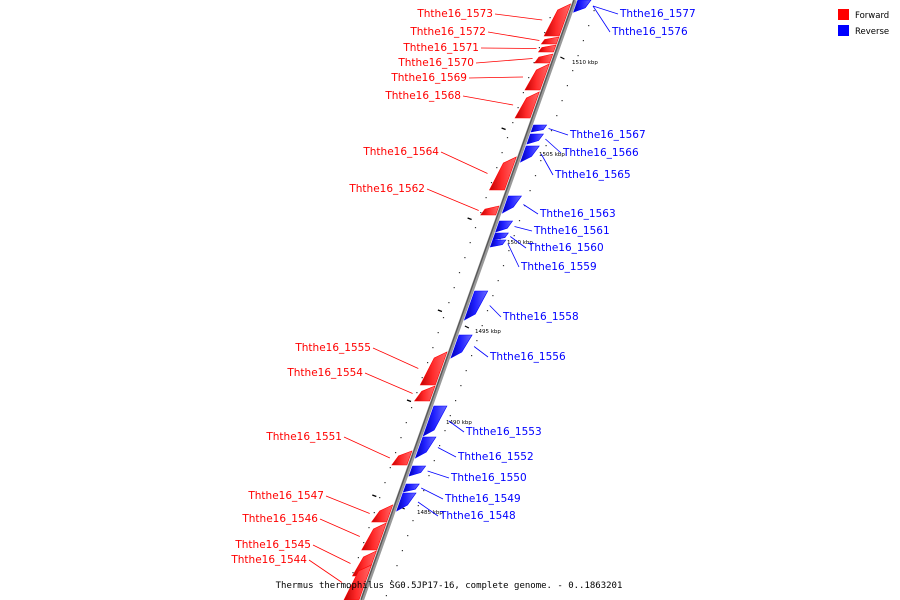  What do you see at coordinates (422, 96) in the screenshot?
I see `gene-label: Ththe16_1568` at bounding box center [422, 96].